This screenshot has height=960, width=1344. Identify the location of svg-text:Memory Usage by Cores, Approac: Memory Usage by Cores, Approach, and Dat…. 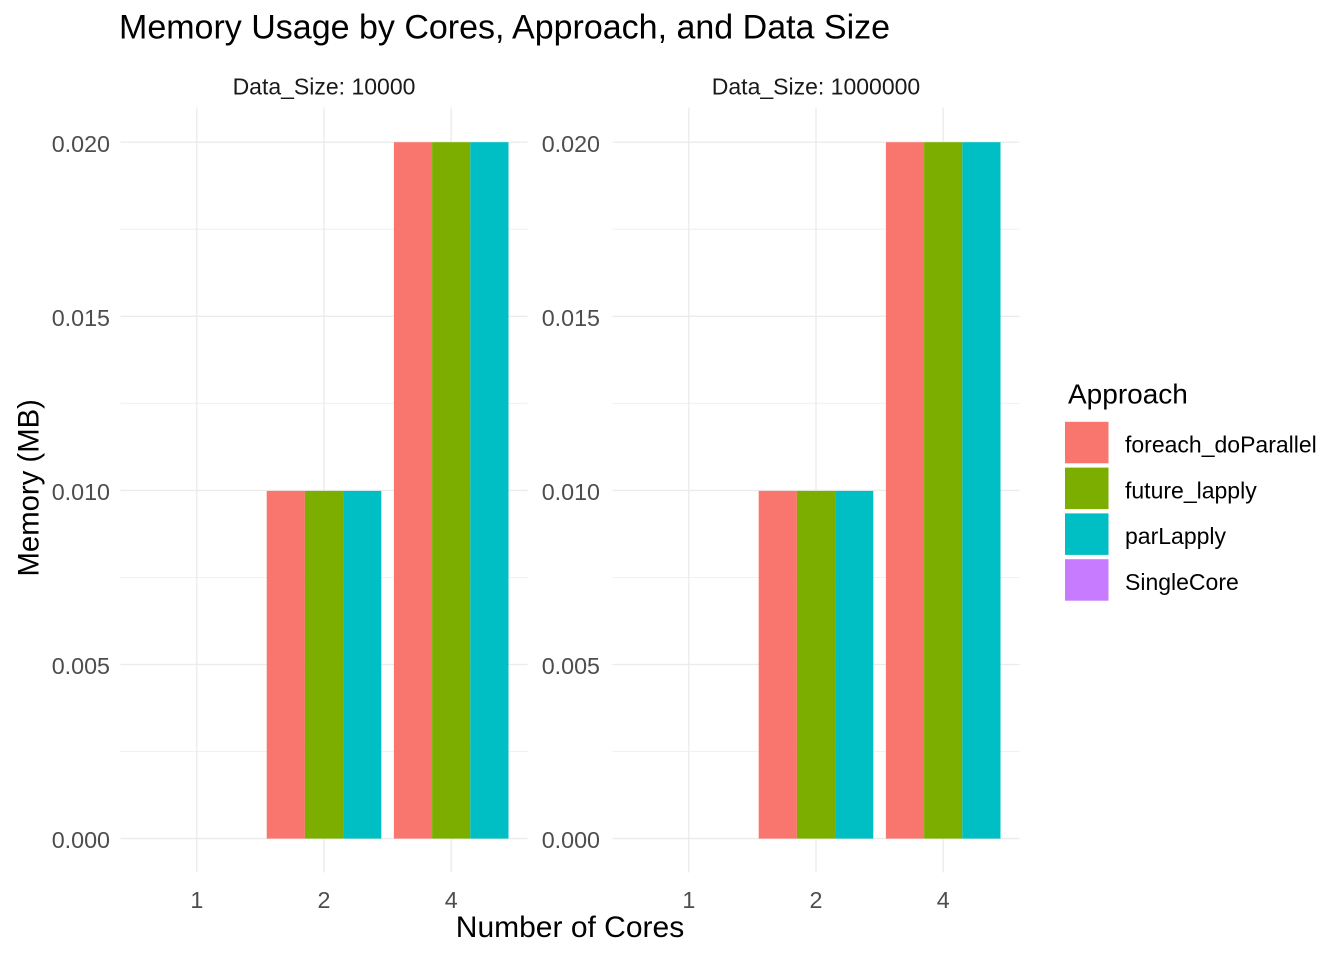
(504, 28).